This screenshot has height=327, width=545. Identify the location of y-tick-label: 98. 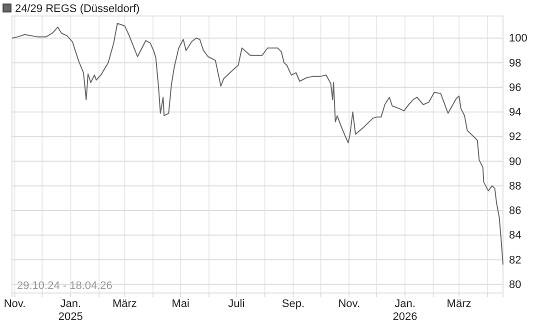
(515, 63).